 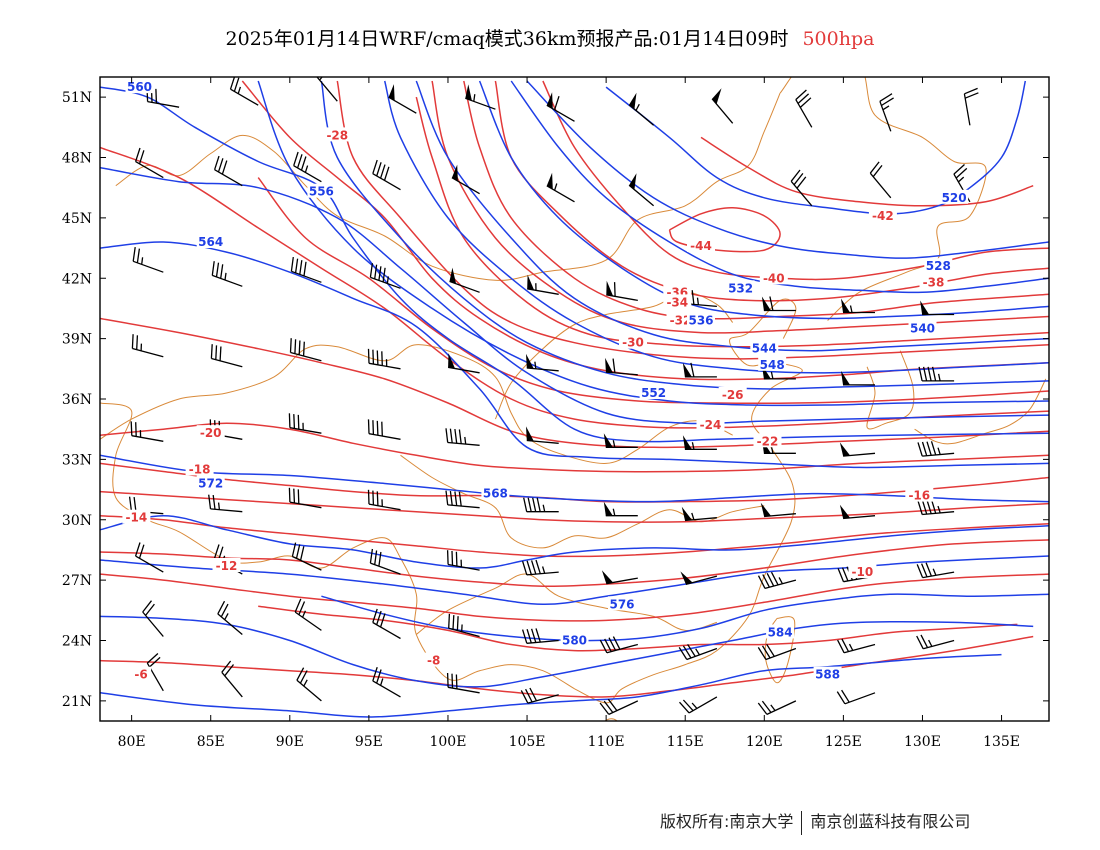 What do you see at coordinates (633, 343) in the screenshot?
I see `temperature-label: -30` at bounding box center [633, 343].